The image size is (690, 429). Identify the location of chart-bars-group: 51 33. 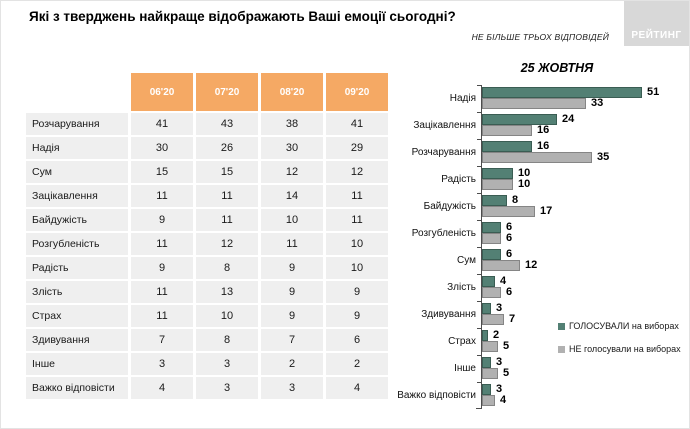
(583, 98).